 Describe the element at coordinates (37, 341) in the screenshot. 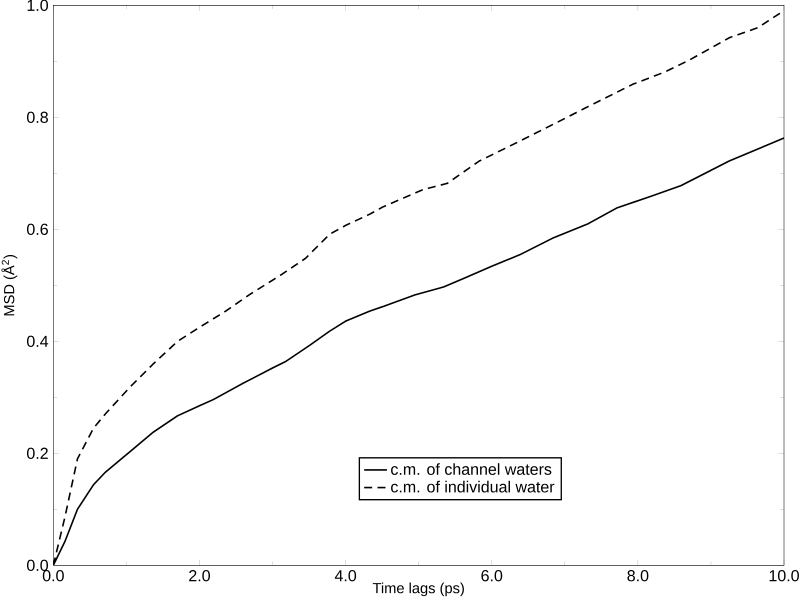

I see `y-tick-label: 0.4` at that location.